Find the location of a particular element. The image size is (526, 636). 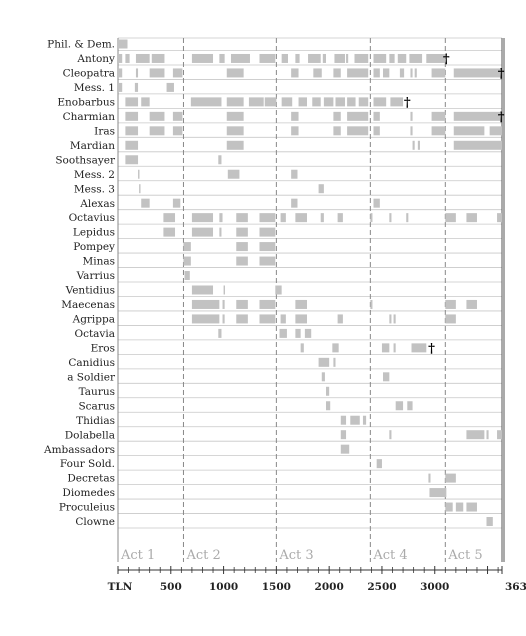

character-label: Mess. 3 is located at coordinates (94, 189).